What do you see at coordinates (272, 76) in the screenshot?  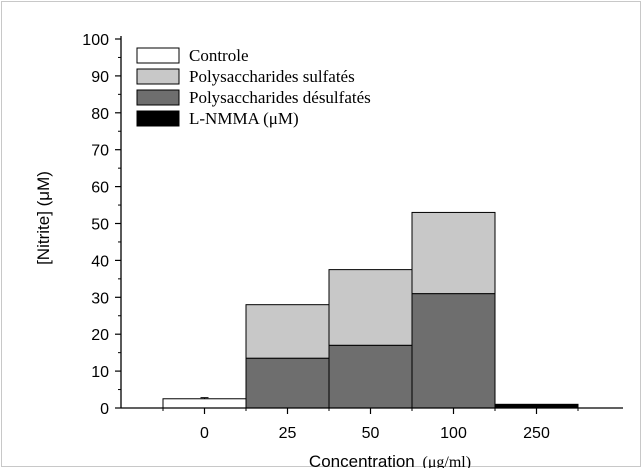 I see `legend-label: Polysaccharides sulfatés` at bounding box center [272, 76].